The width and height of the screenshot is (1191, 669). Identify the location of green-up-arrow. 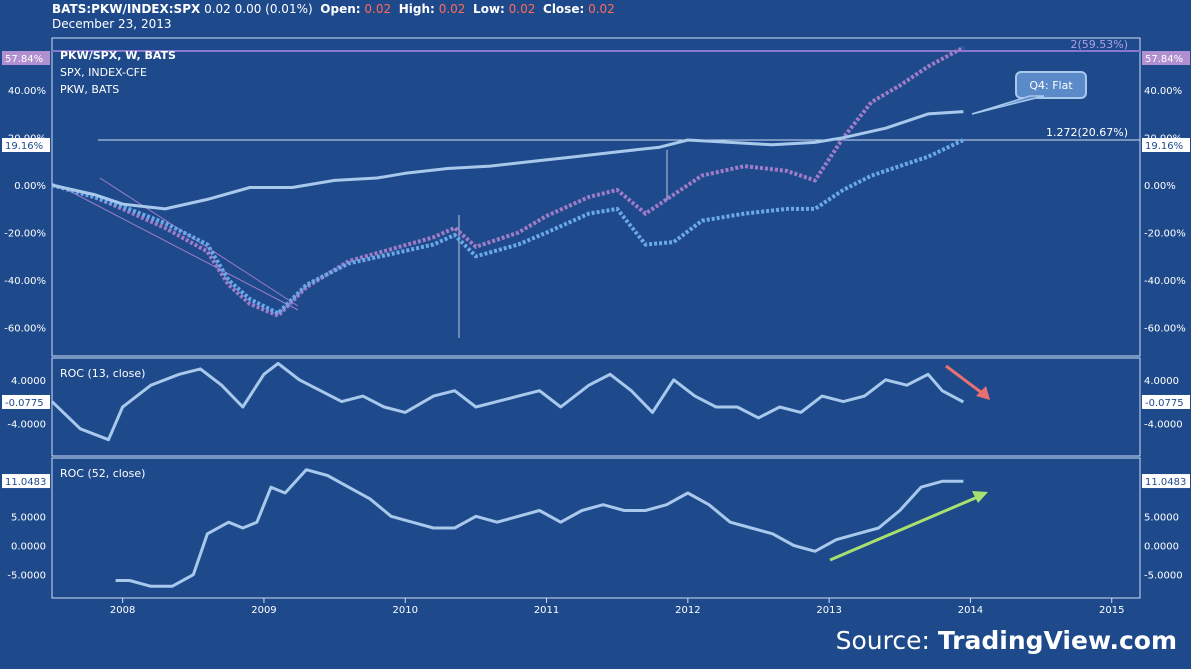
(908, 526).